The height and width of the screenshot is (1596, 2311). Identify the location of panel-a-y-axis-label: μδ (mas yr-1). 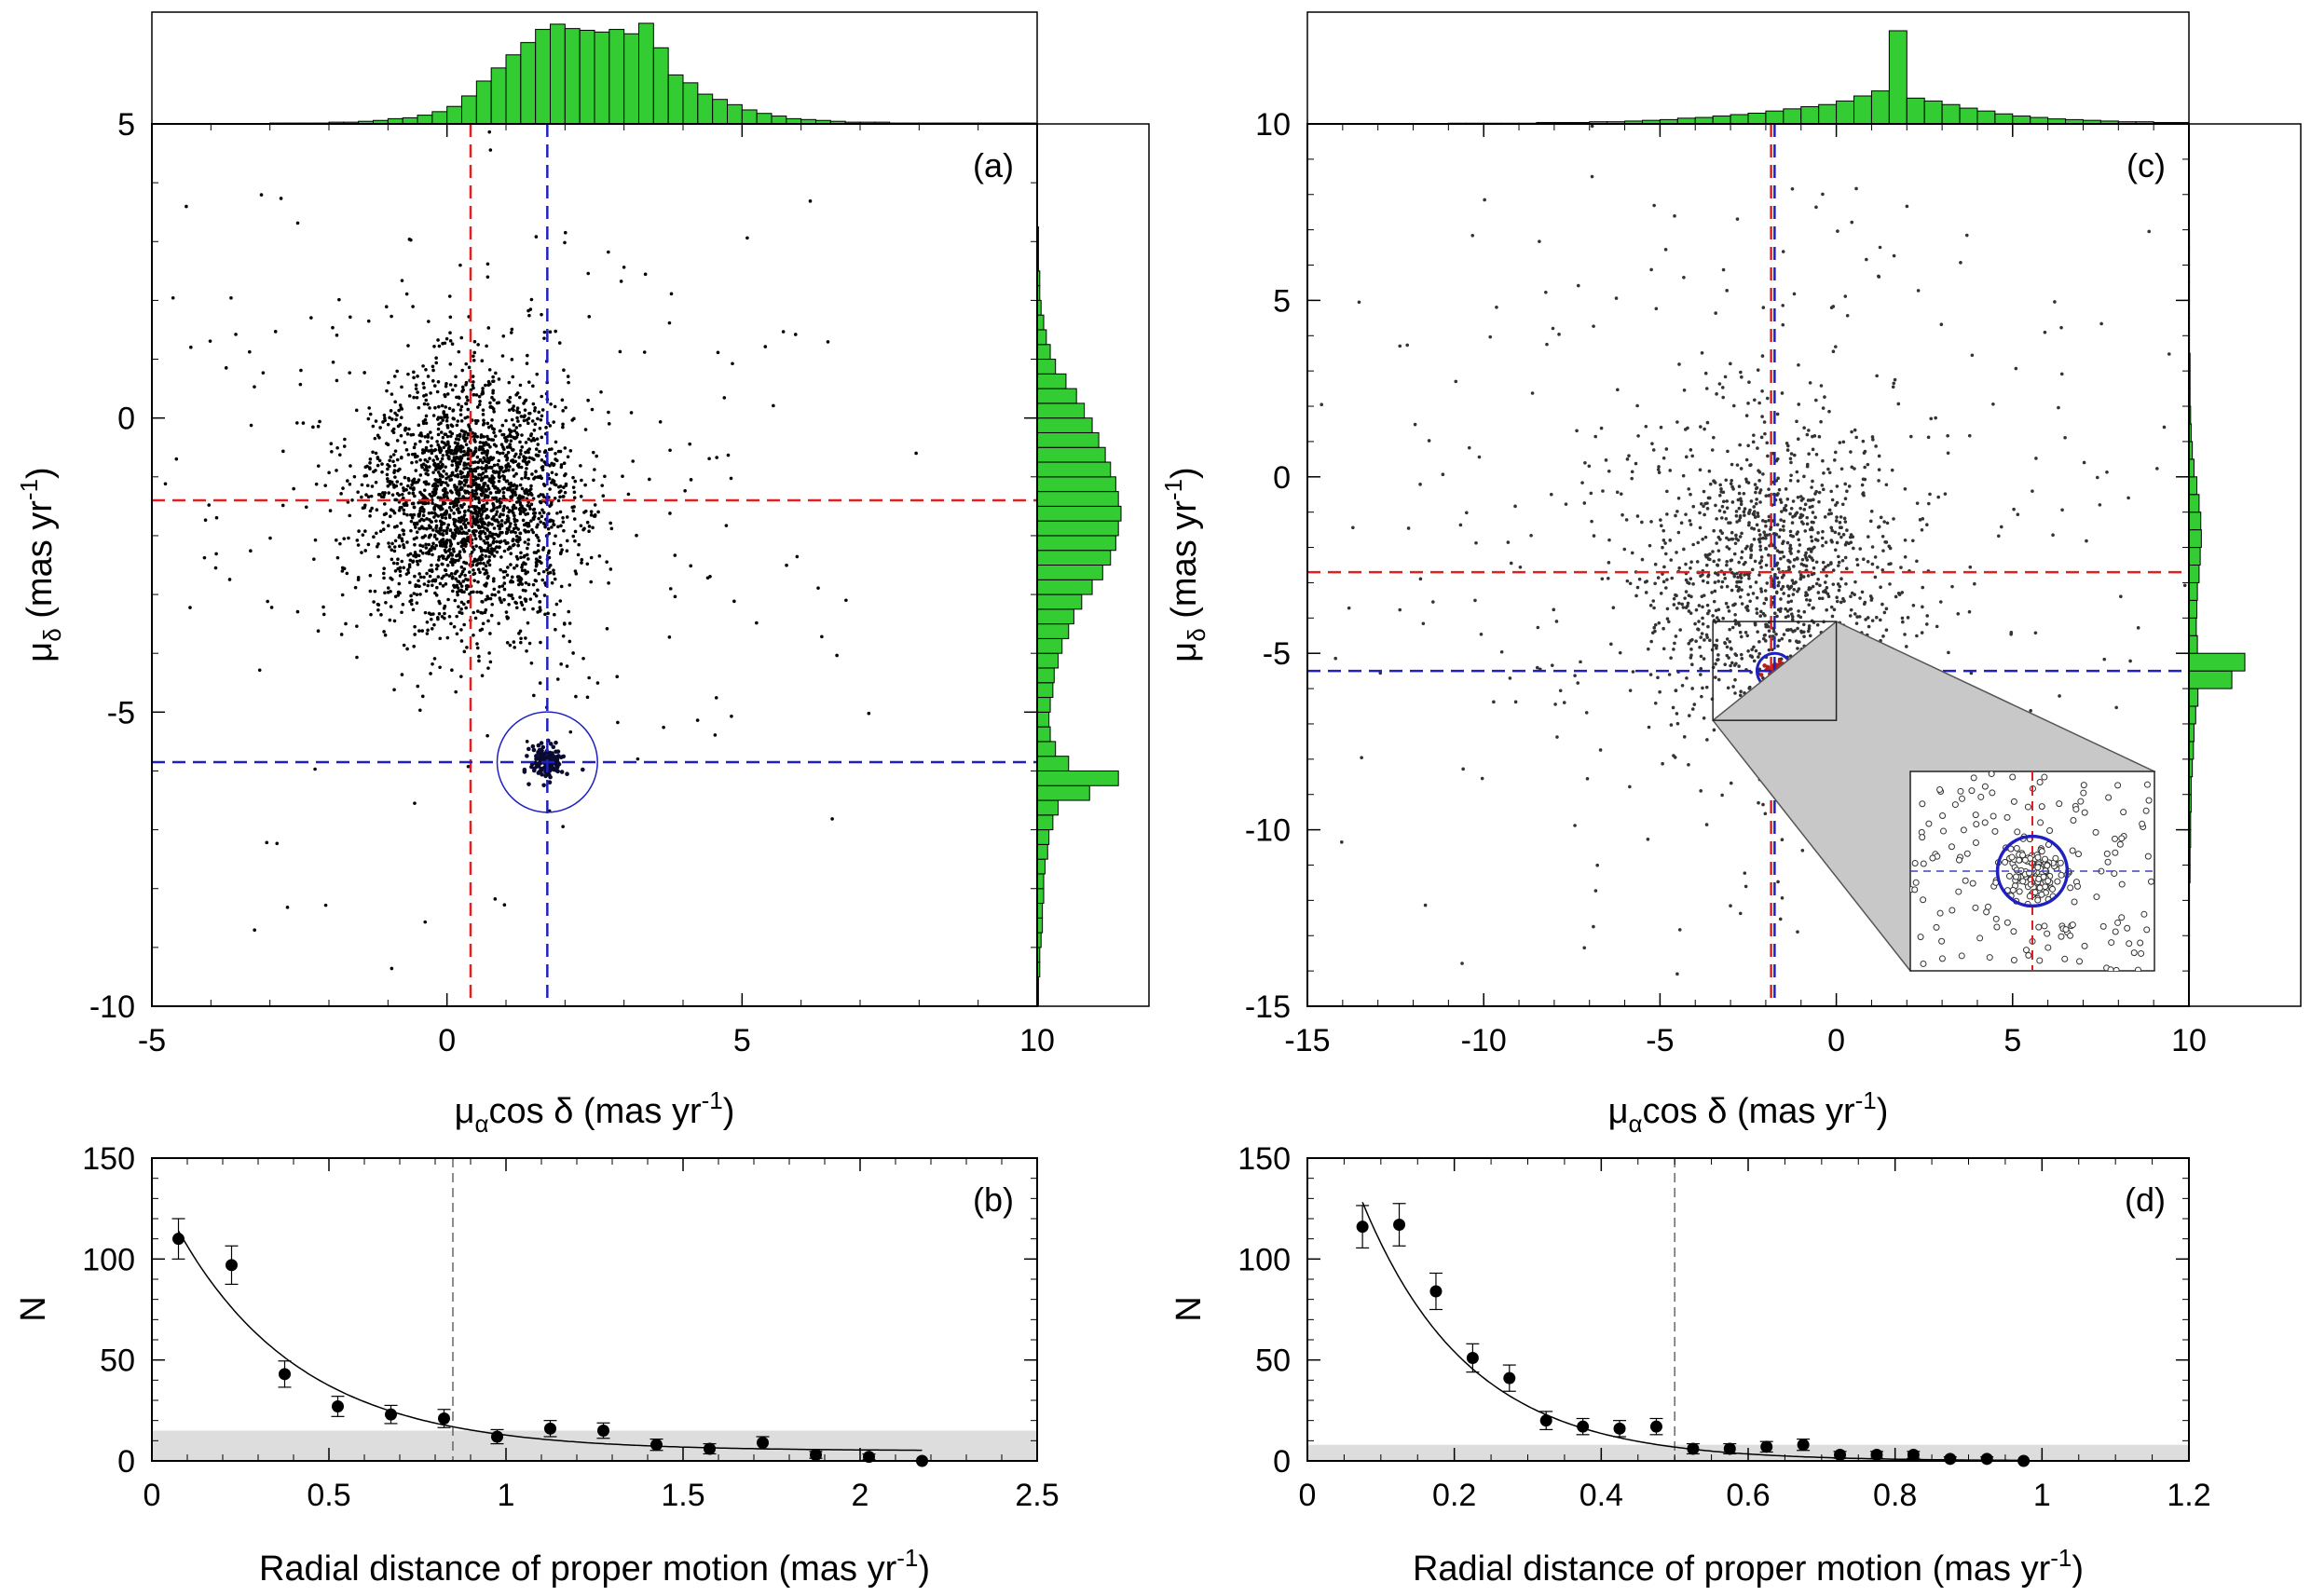
(40, 564).